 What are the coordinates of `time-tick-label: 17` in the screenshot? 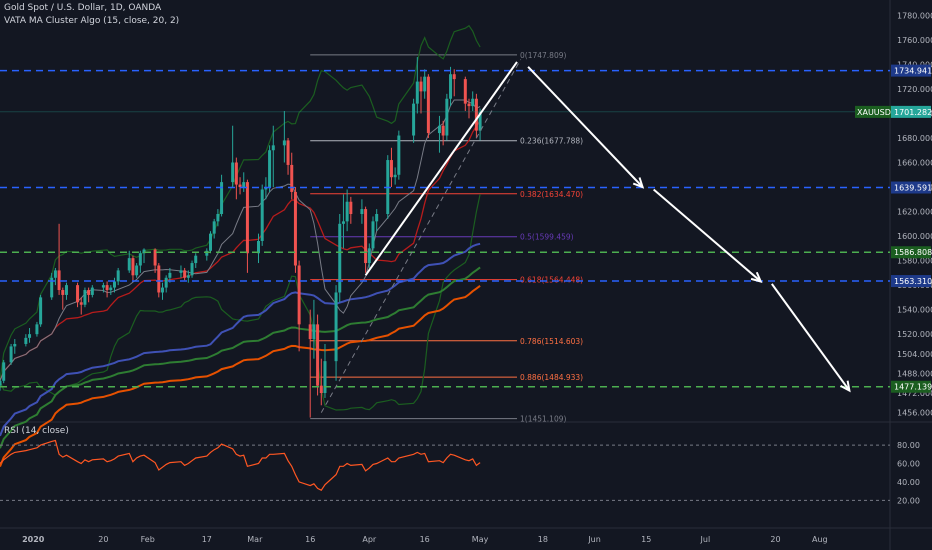 It's located at (207, 539).